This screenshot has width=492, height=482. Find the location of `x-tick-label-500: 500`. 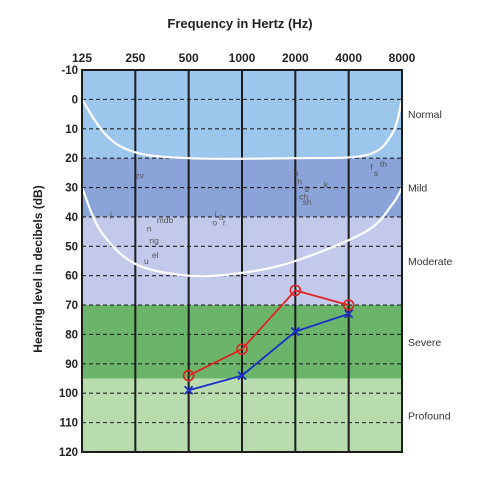

x-tick-label-500: 500 is located at coordinates (189, 58).